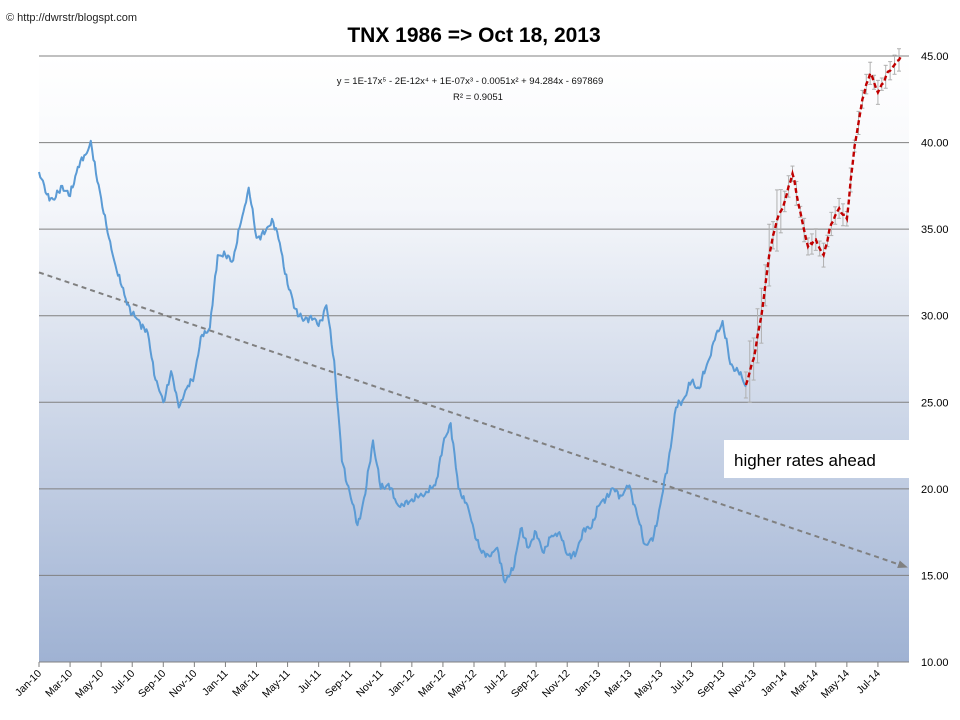 The height and width of the screenshot is (720, 960). I want to click on x-tick-label: Jul-11, so click(310, 682).